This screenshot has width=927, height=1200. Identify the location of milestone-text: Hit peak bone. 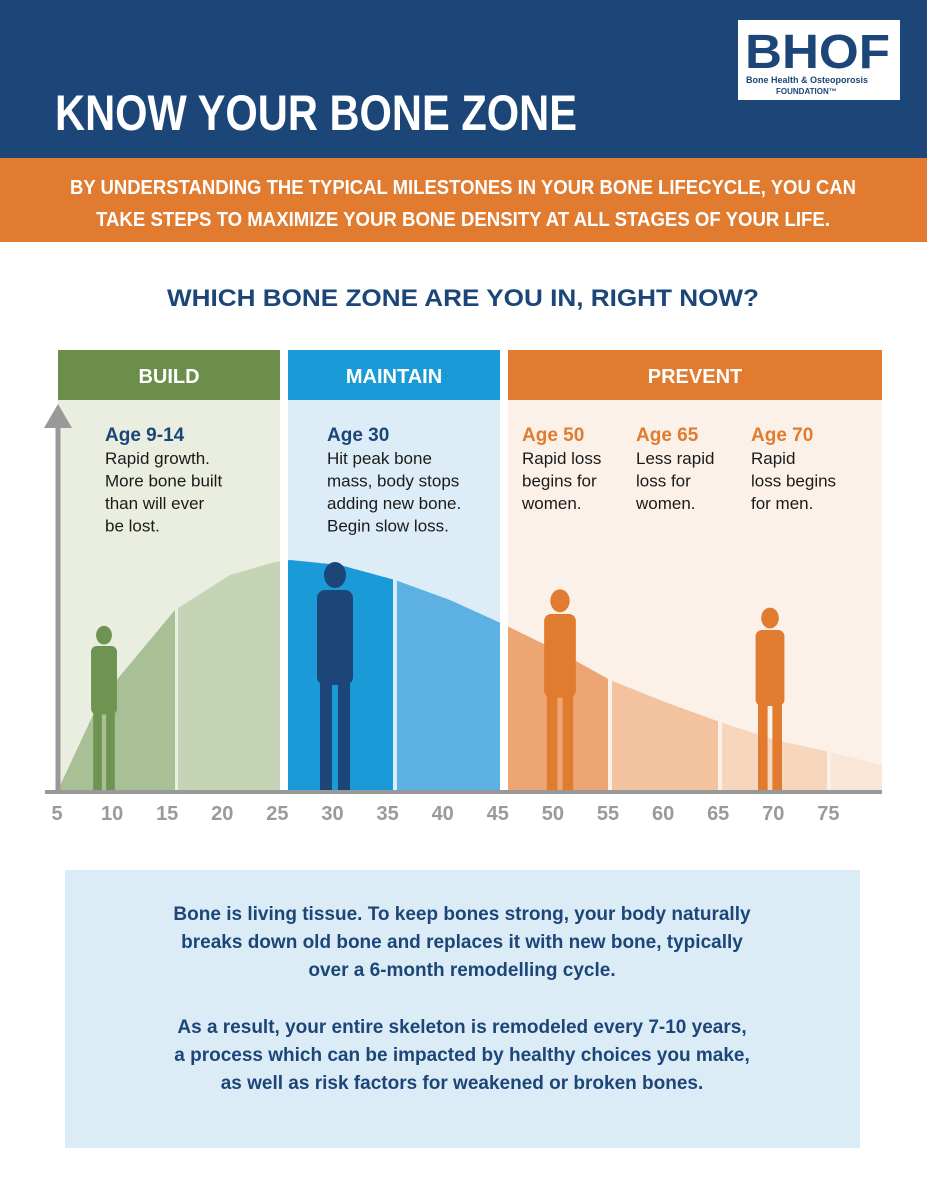
(379, 458).